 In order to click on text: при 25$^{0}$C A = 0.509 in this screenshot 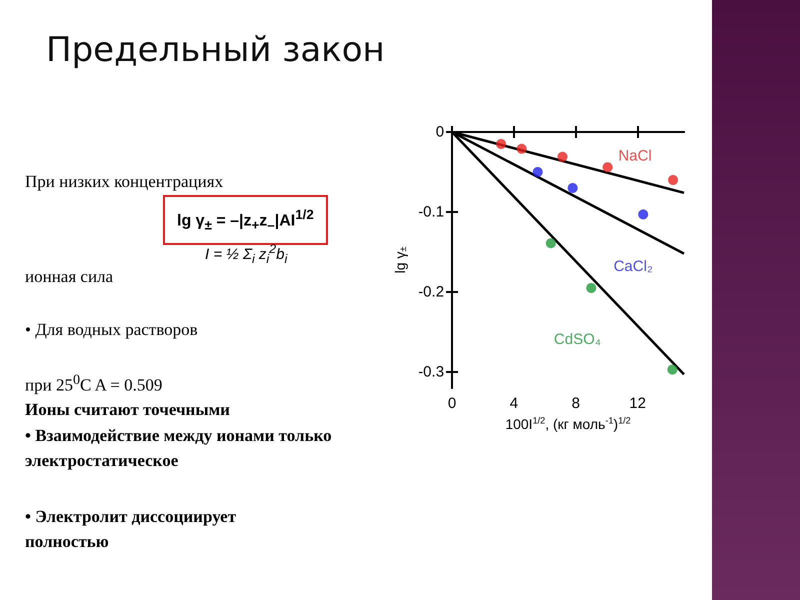, I will do `click(93, 384)`.